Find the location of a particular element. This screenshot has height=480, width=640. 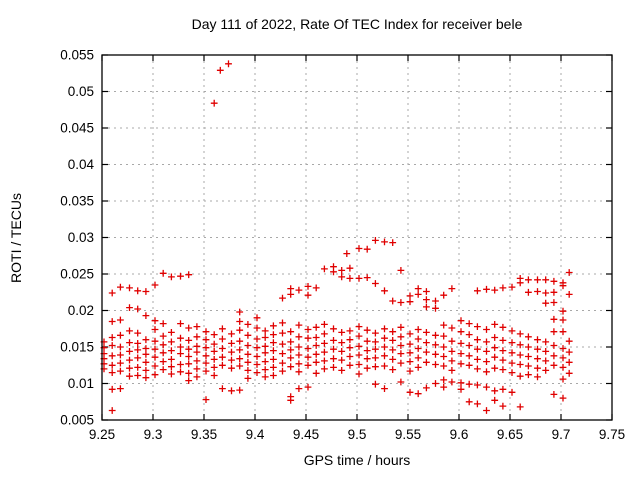

x-axis-label: GPS time / hours is located at coordinates (357, 460).